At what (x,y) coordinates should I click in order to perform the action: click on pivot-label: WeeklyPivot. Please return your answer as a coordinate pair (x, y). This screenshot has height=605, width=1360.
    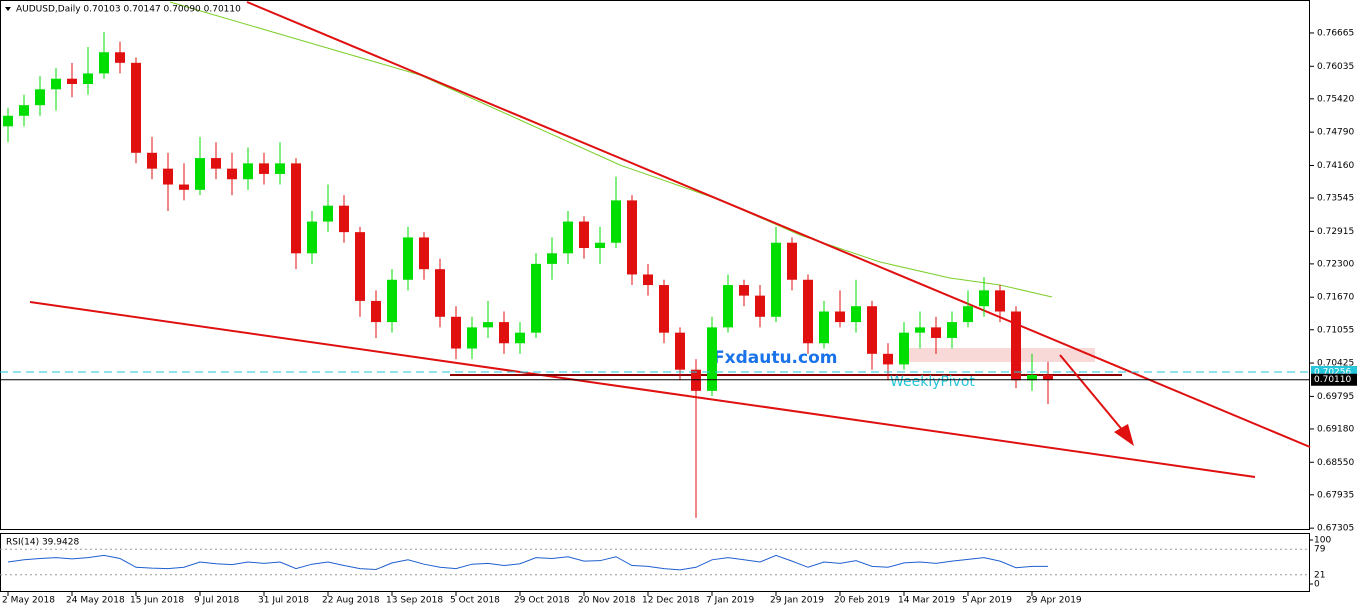
    Looking at the image, I should click on (932, 382).